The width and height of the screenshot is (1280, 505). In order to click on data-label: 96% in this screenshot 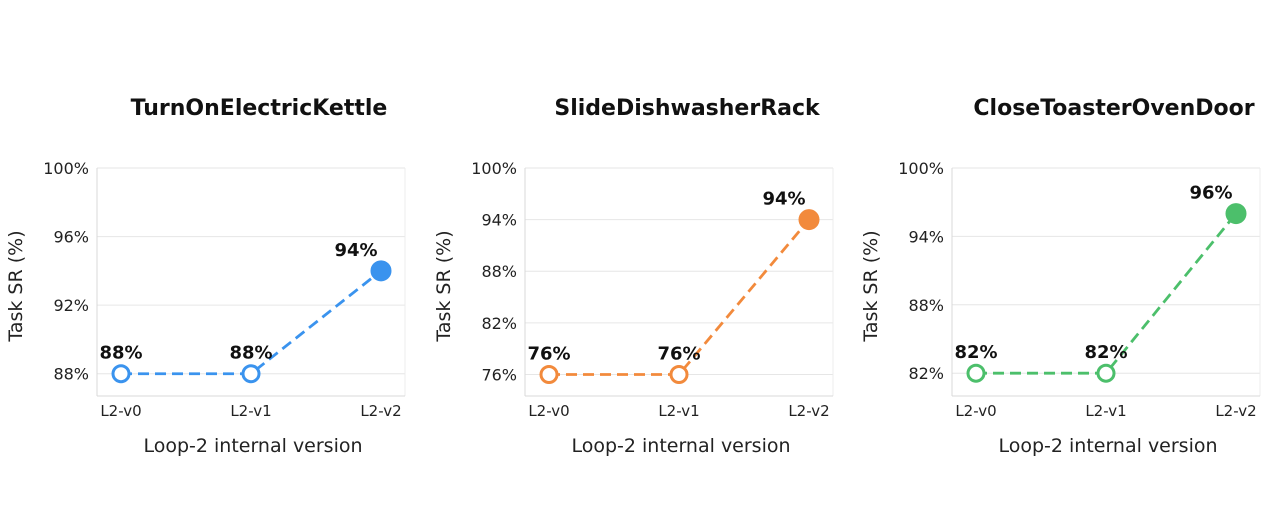, I will do `click(1210, 193)`.